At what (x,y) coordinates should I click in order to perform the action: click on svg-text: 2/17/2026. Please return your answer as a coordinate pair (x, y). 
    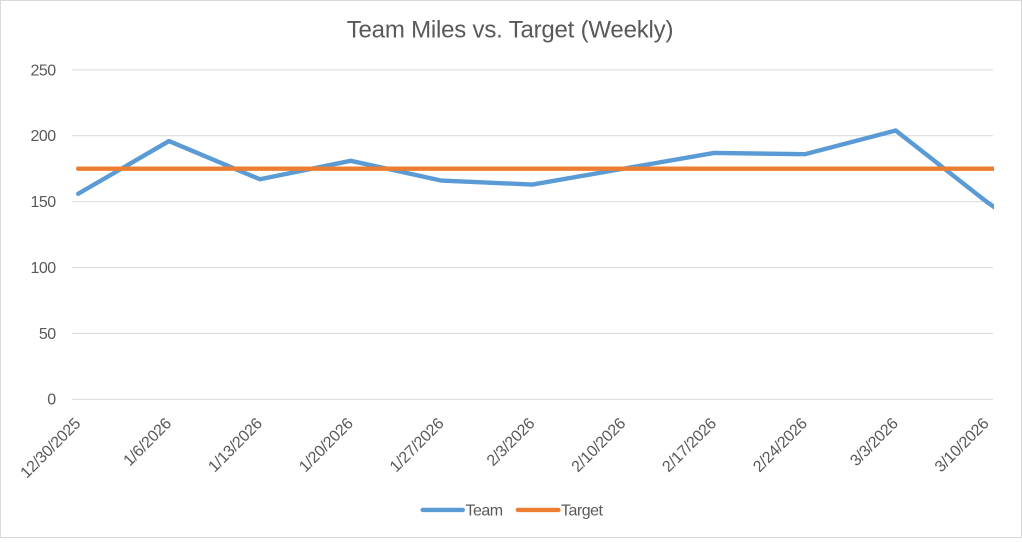
    Looking at the image, I should click on (689, 445).